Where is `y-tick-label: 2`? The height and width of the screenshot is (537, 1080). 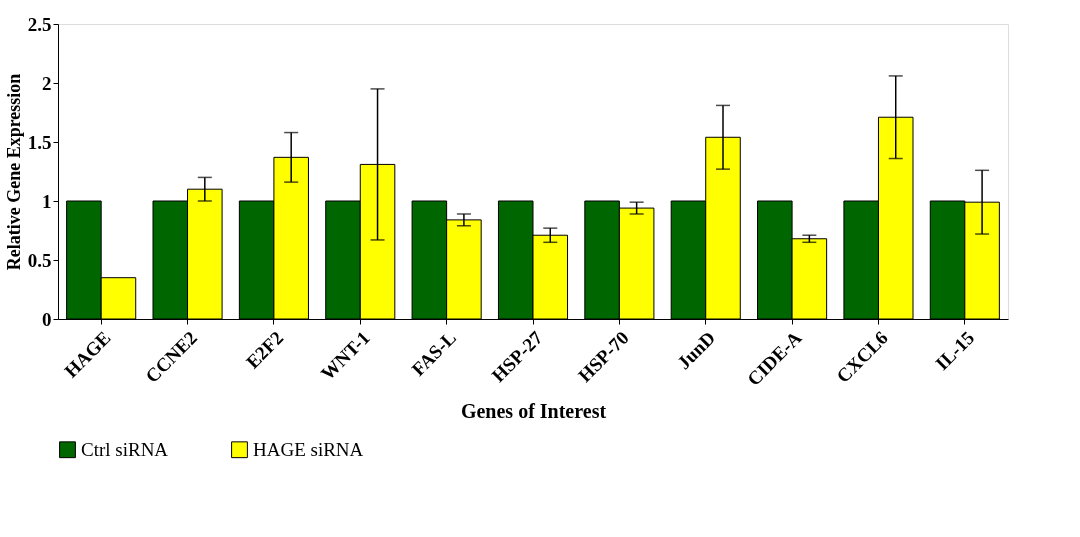 y-tick-label: 2 is located at coordinates (47, 83).